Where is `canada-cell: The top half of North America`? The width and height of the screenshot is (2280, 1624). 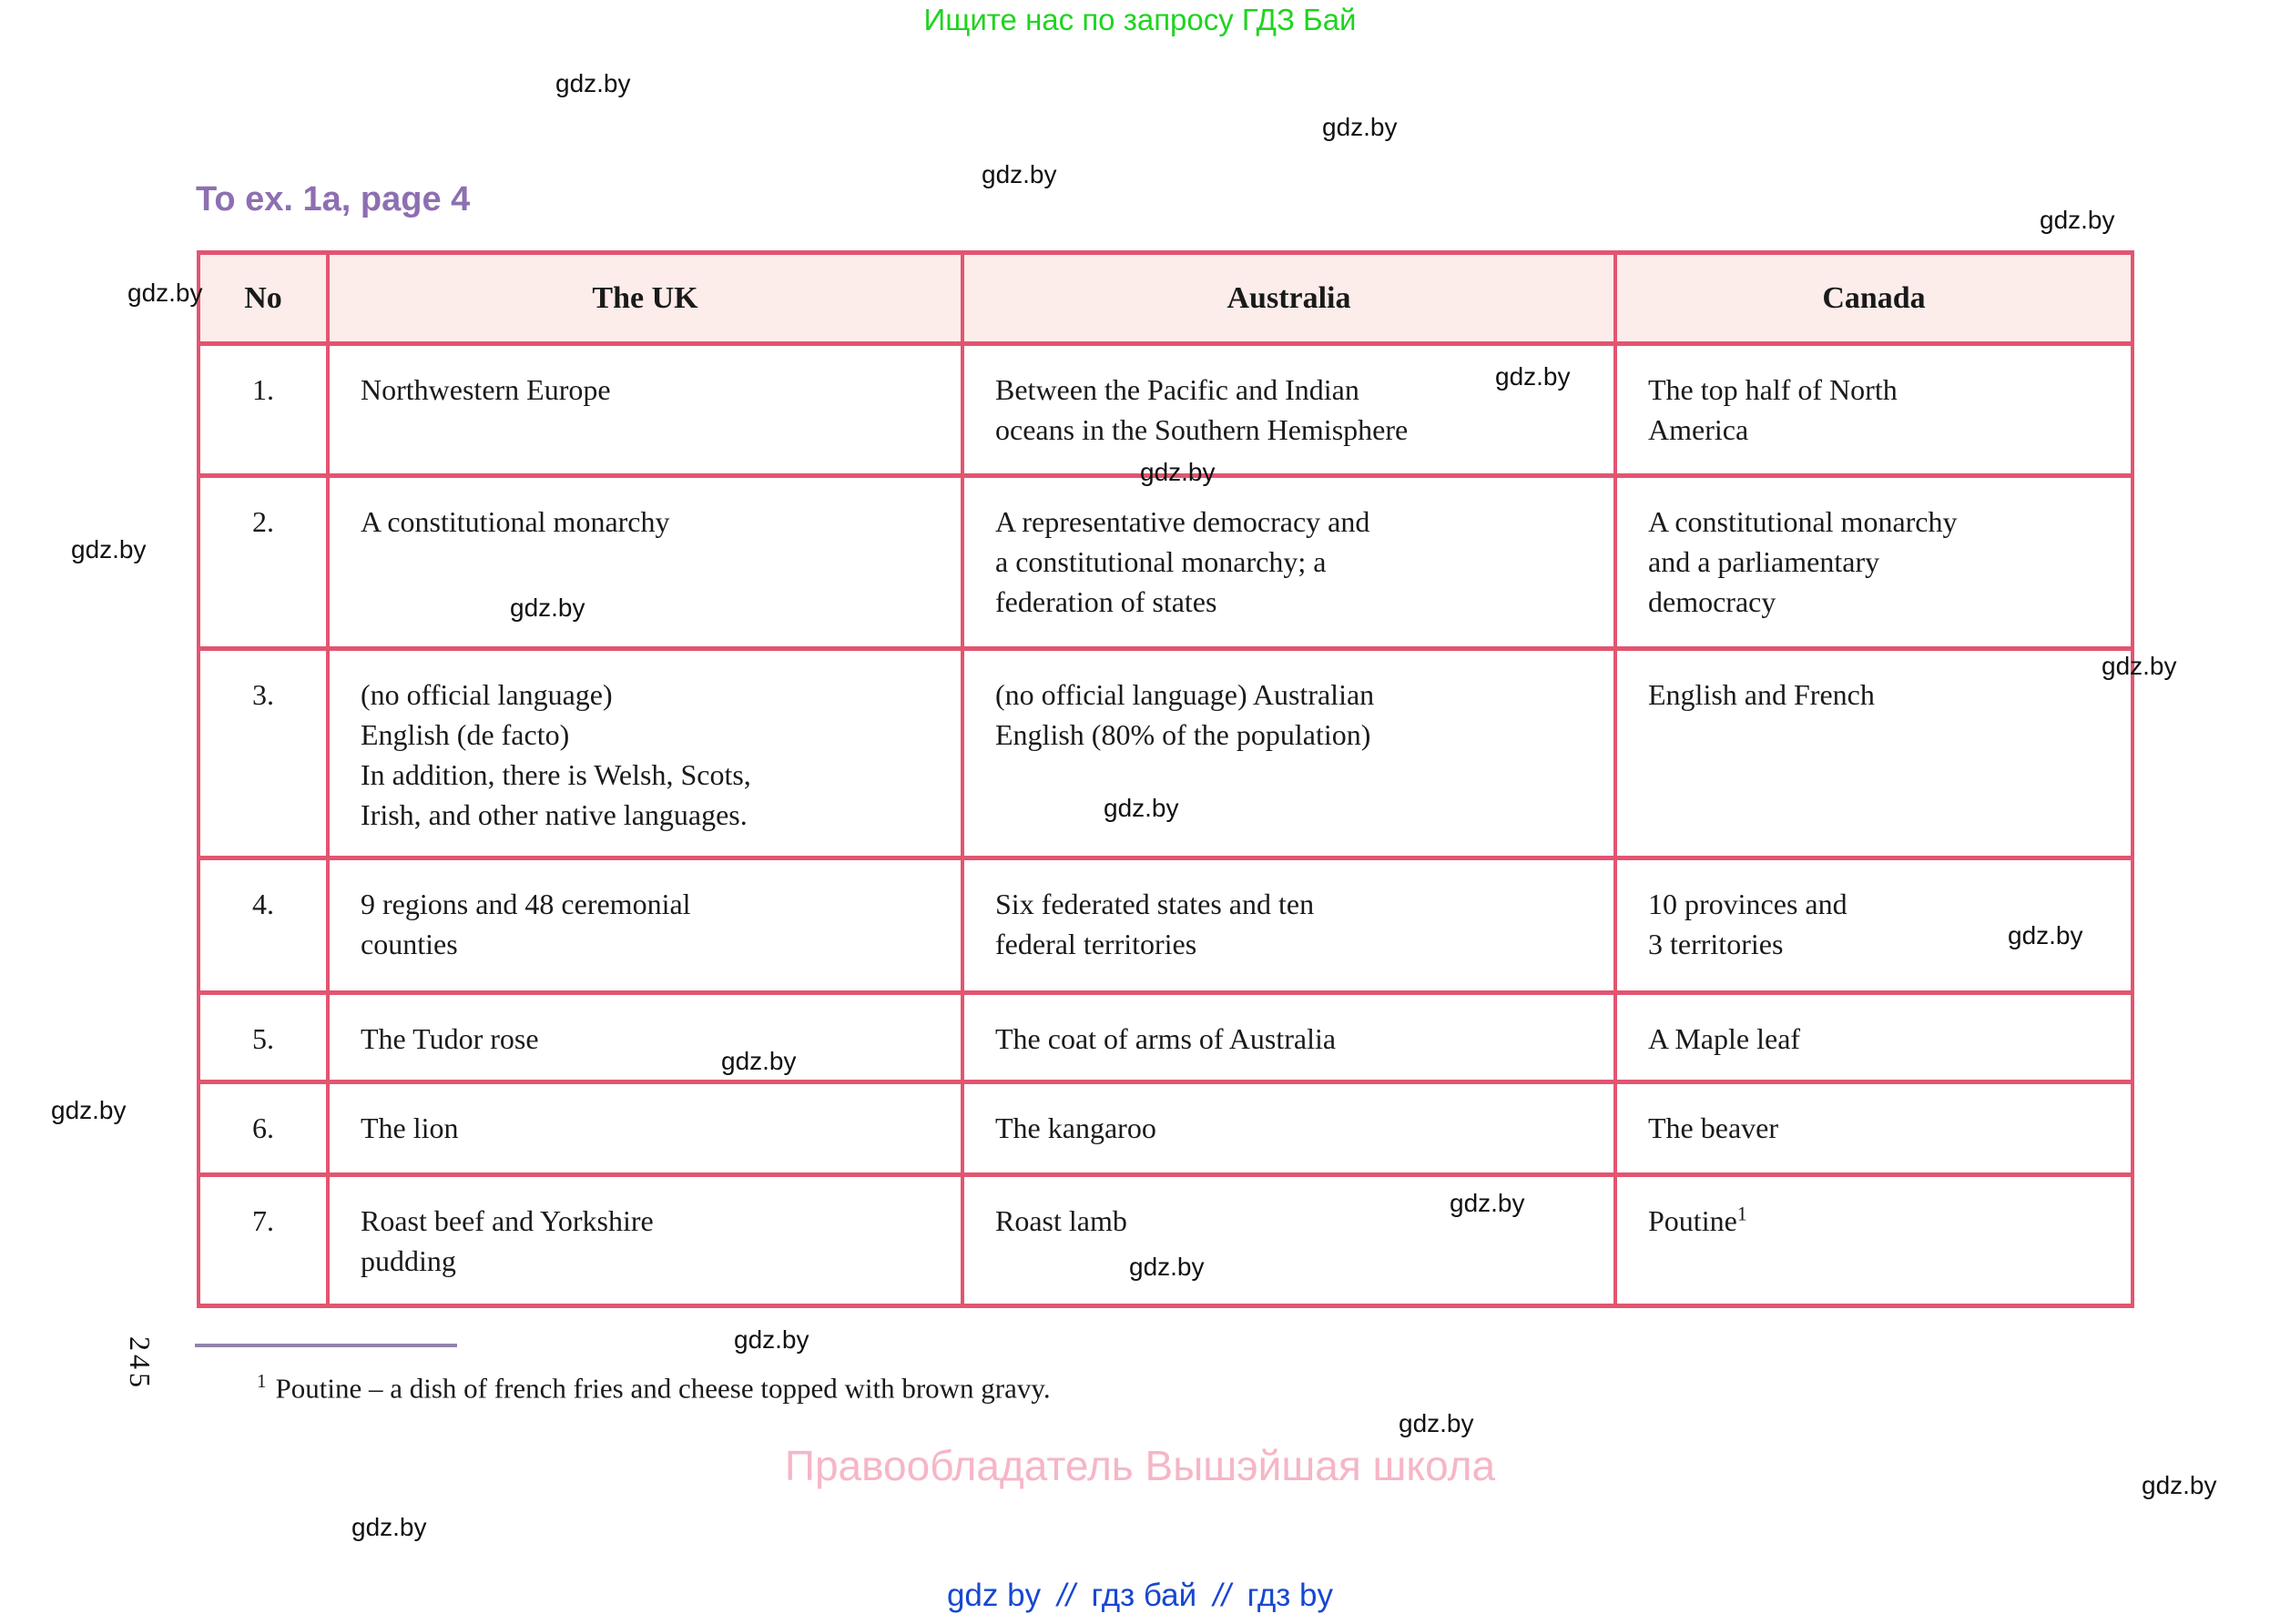
canada-cell: The top half of North America is located at coordinates (1873, 409).